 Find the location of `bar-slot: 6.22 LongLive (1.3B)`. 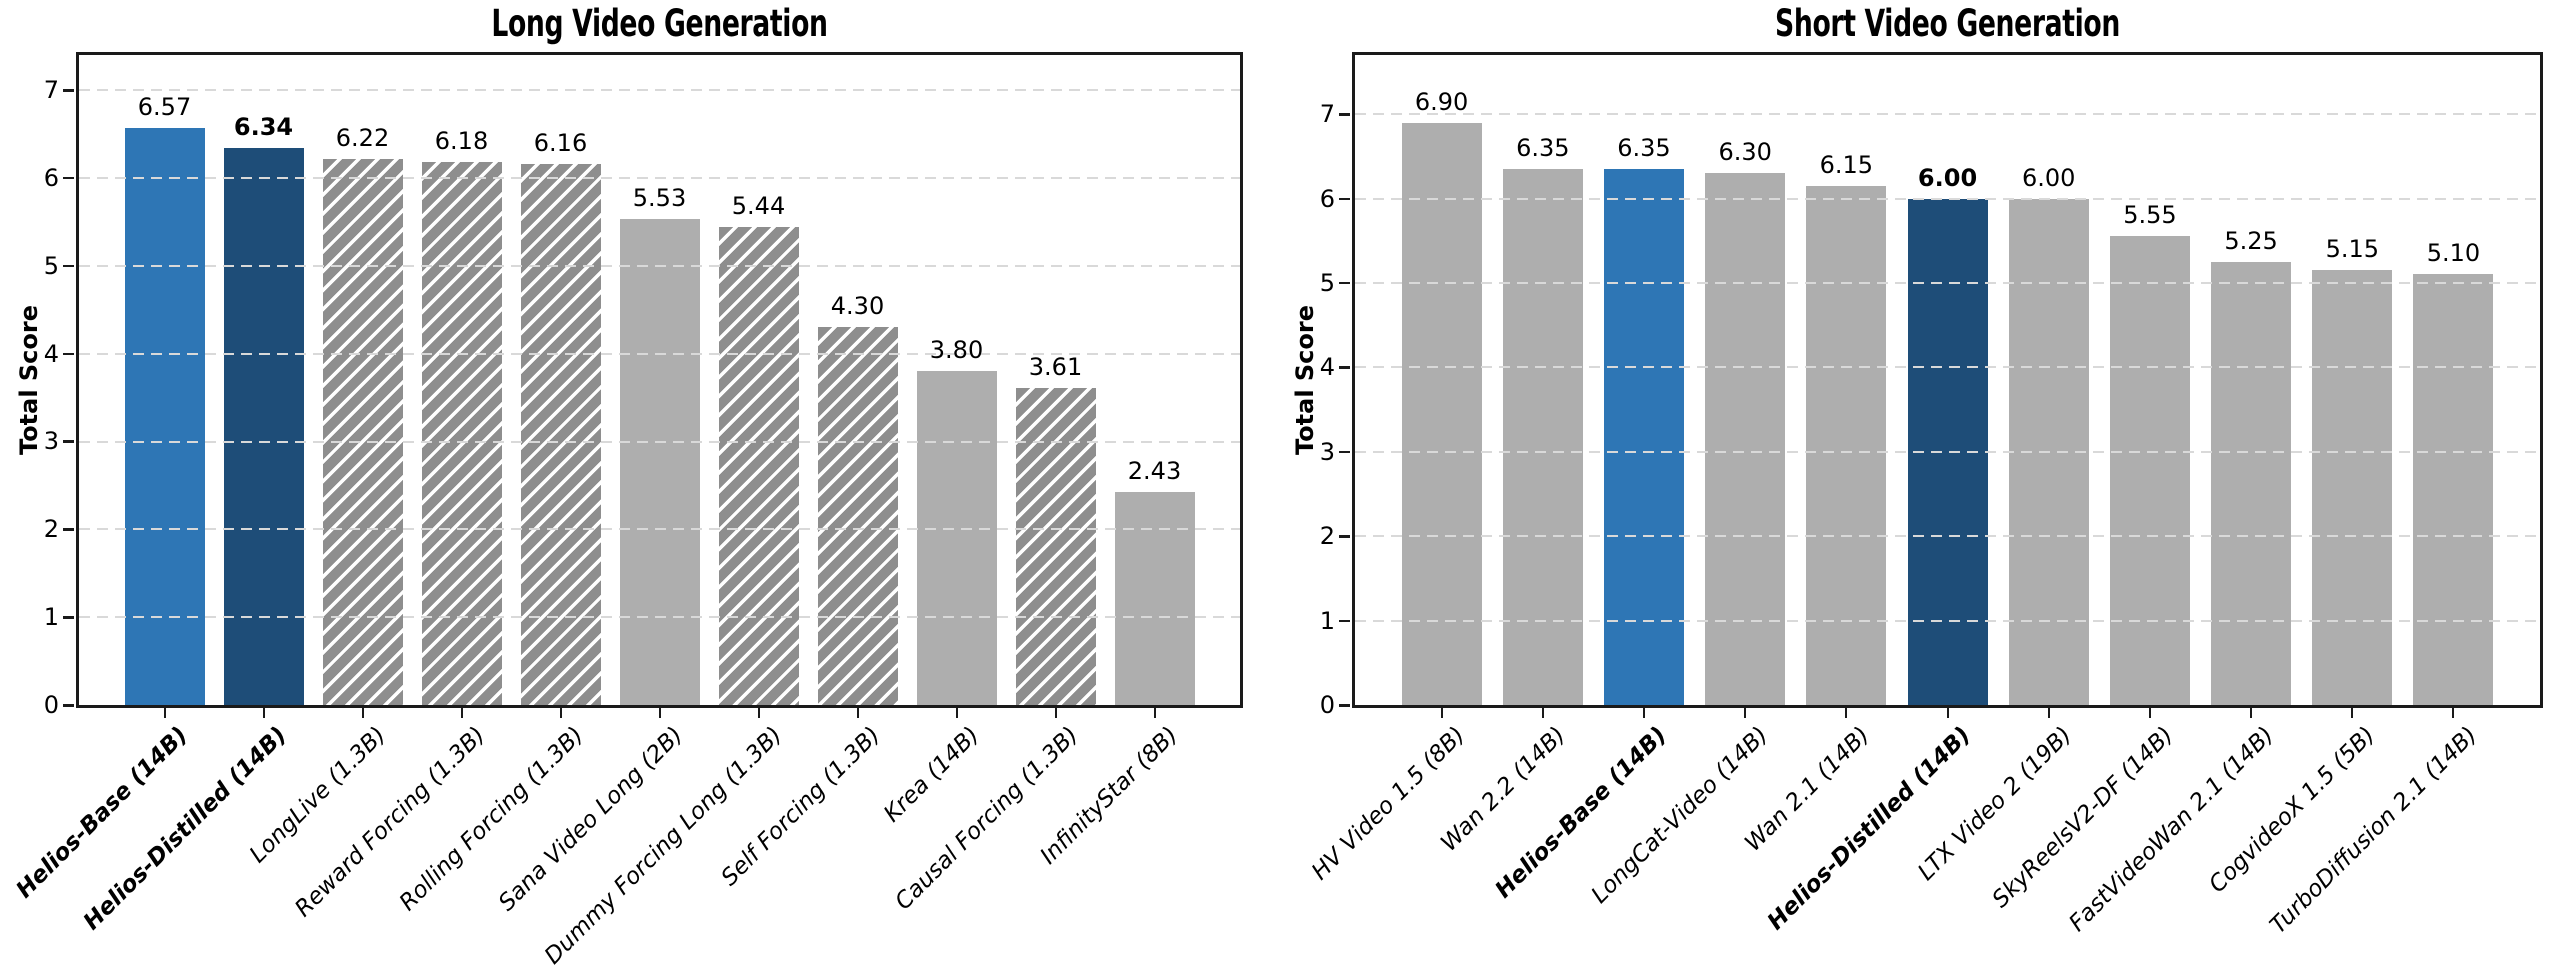

bar-slot: 6.22 LongLive (1.3B) is located at coordinates (328, 461).